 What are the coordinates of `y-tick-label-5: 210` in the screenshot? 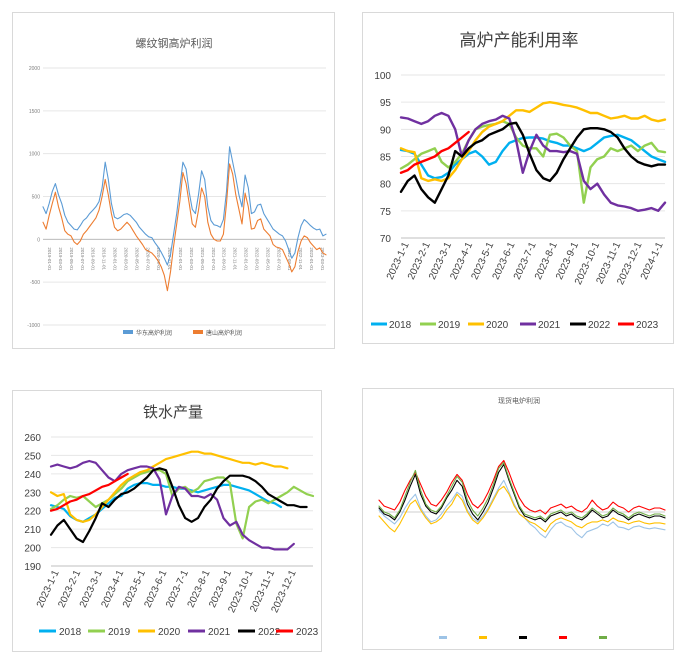 It's located at (32, 530).